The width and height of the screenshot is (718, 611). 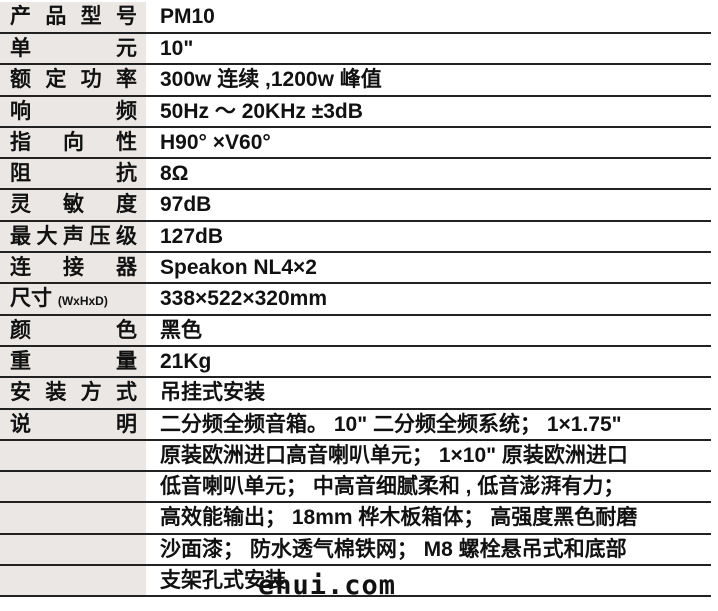 What do you see at coordinates (82, 301) in the screenshot?
I see `spec-label-suffix: (WxHxD)` at bounding box center [82, 301].